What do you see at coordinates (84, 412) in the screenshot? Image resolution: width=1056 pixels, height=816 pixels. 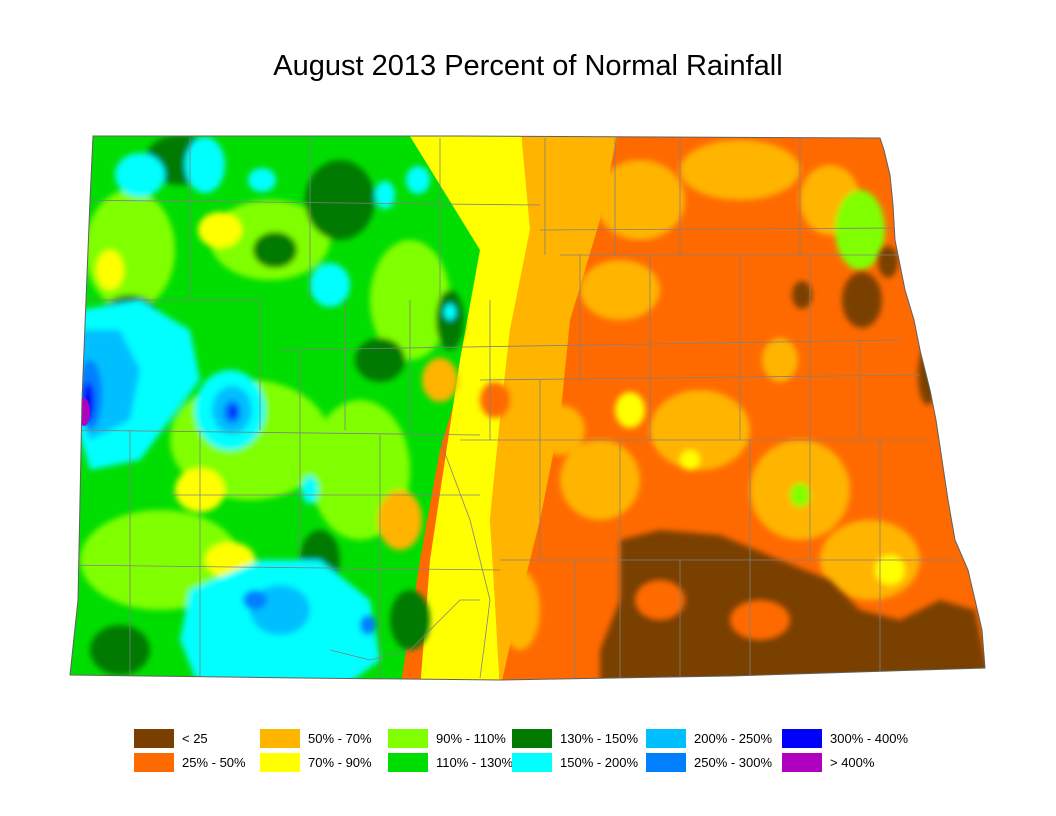 I see `max-rainfall-spot` at bounding box center [84, 412].